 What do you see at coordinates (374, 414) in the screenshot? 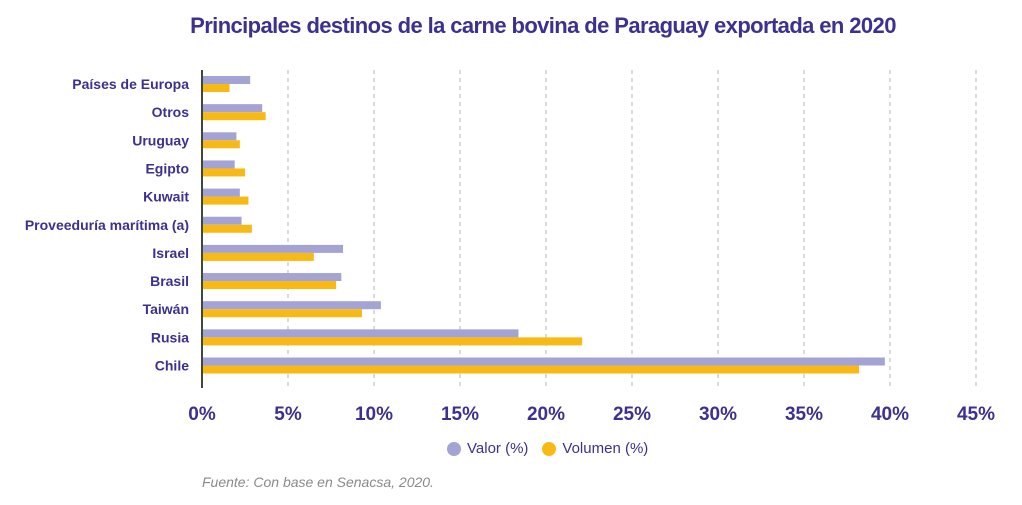
I see `x-tick-label: 10%` at bounding box center [374, 414].